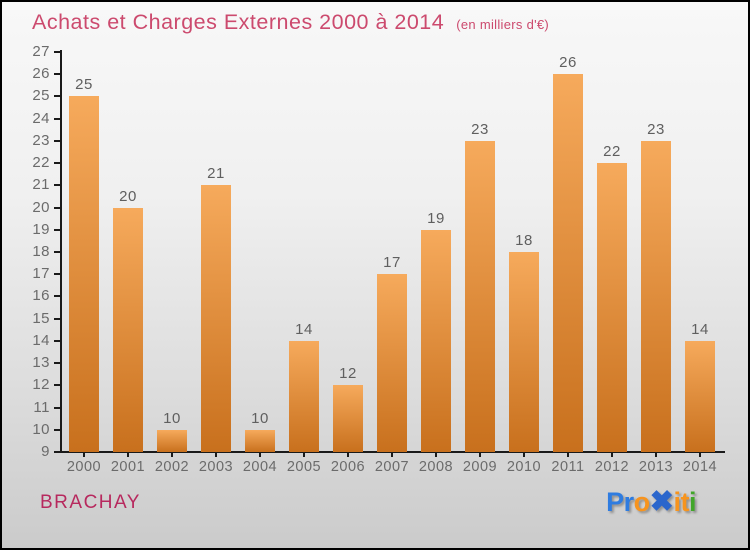  I want to click on x-tick-label: 2013, so click(656, 467).